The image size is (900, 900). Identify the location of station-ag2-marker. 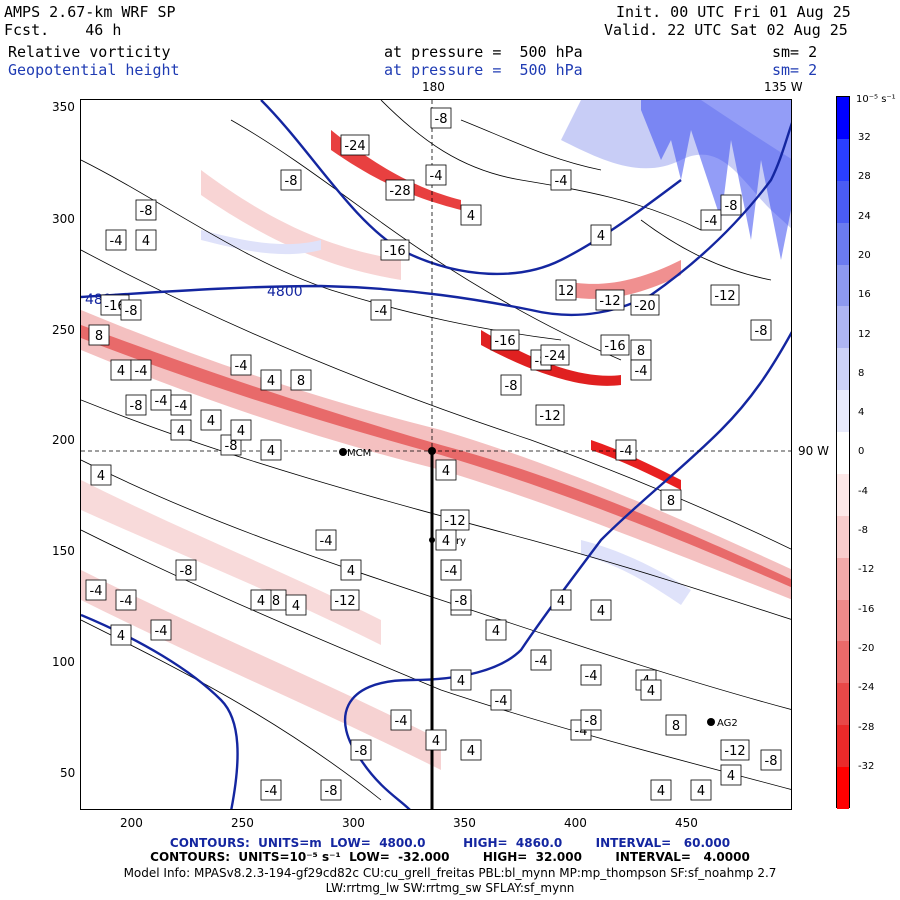
(711, 722).